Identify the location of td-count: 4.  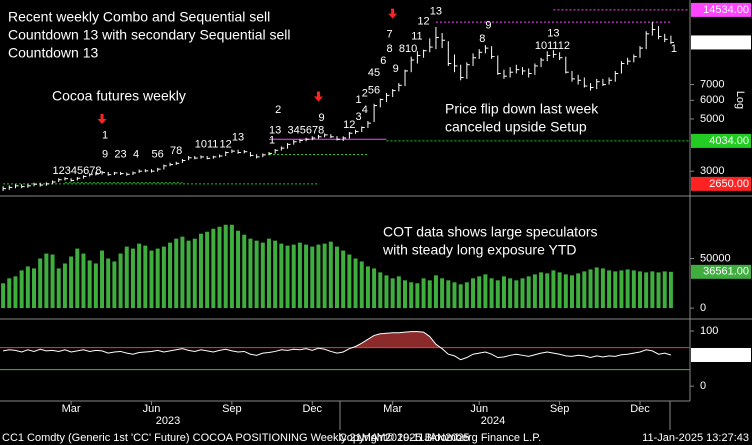
(136, 154).